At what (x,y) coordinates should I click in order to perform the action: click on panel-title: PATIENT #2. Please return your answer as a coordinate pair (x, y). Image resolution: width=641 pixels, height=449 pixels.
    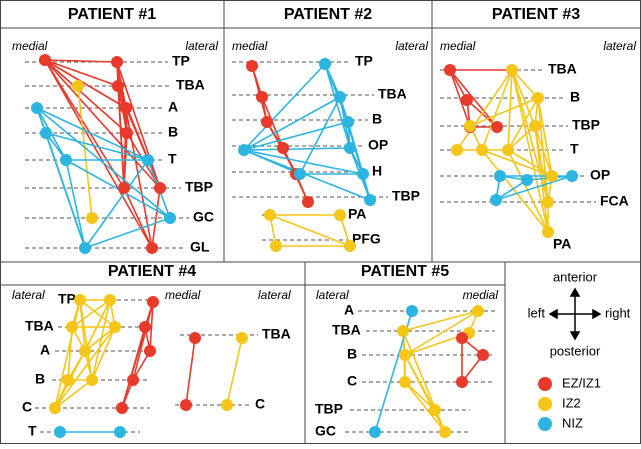
    Looking at the image, I should click on (328, 14).